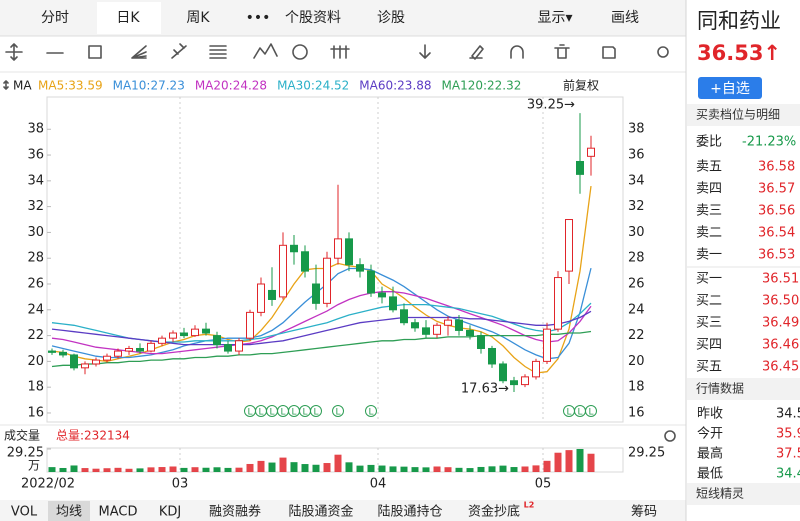  Describe the element at coordinates (482, 86) in the screenshot. I see `legend-entry: MA120:22.32` at that location.